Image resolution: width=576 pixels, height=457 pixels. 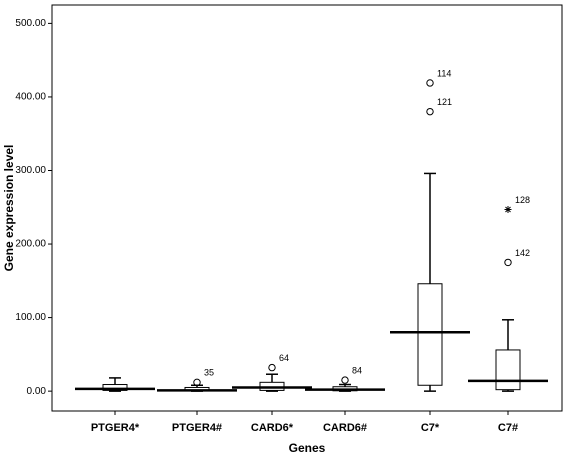 I want to click on x-tick-label: PTGER4*, so click(x=115, y=428).